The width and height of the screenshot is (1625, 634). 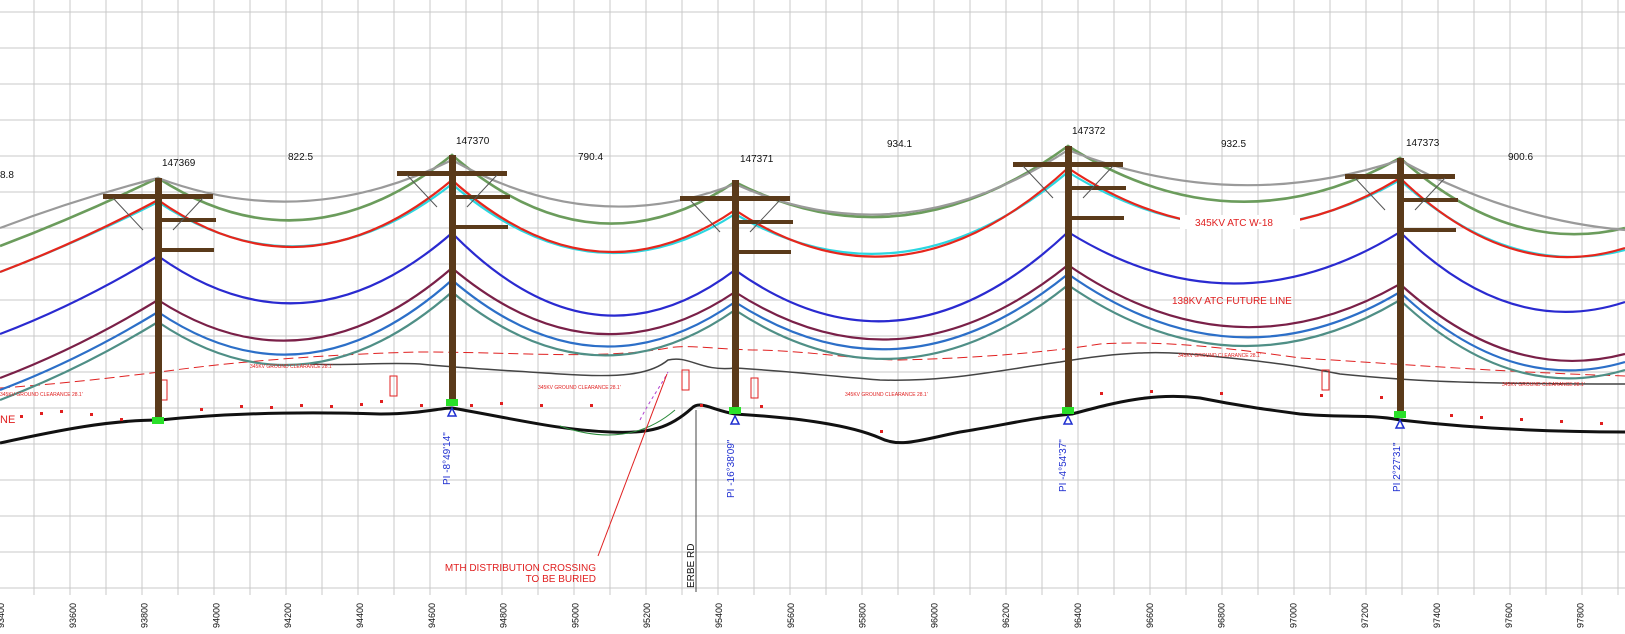 I want to click on station-label: 95800, so click(x=863, y=615).